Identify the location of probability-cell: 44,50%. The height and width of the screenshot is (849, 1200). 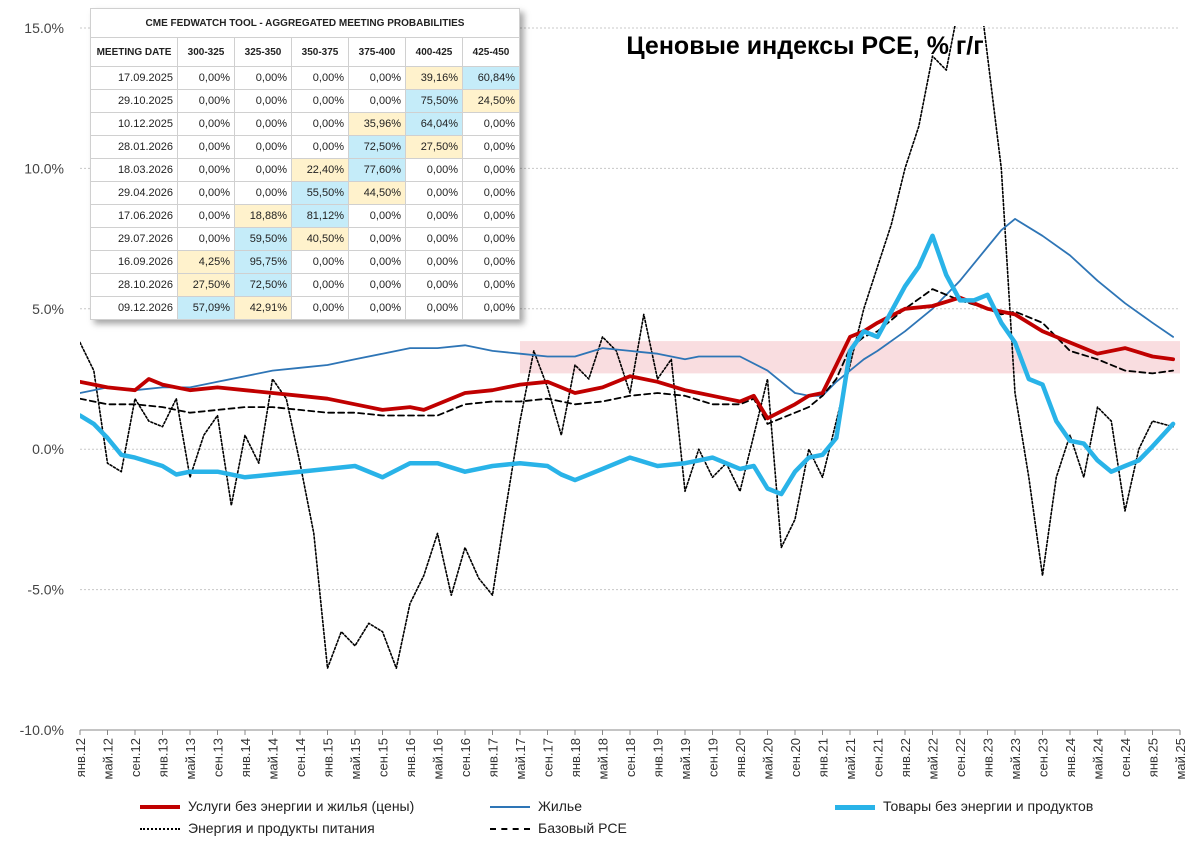
(377, 193).